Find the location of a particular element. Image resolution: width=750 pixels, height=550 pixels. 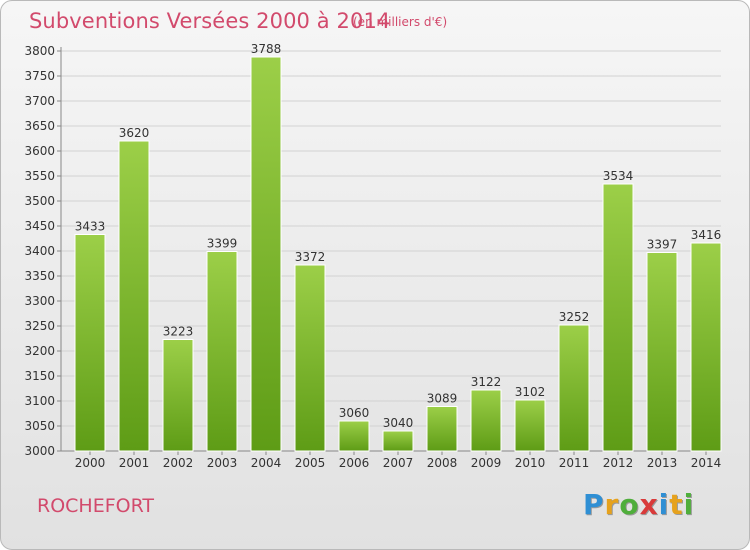

logo-letter: o is located at coordinates (629, 504).